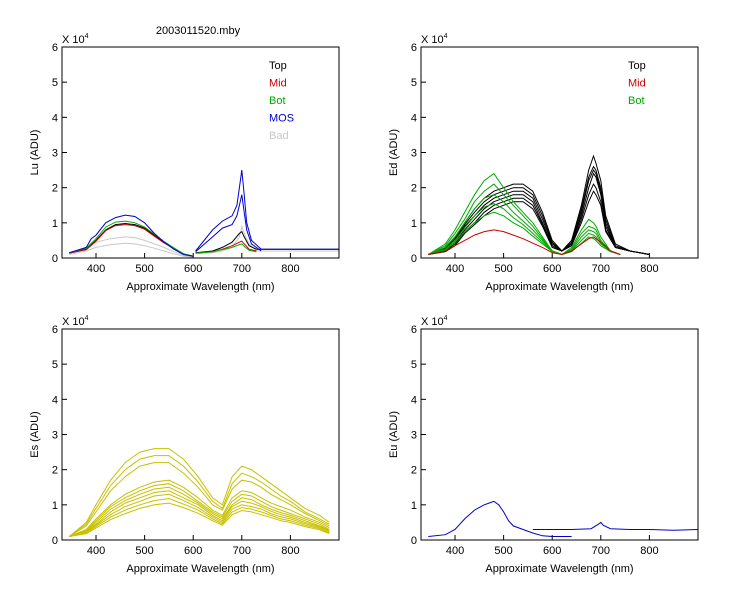  What do you see at coordinates (394, 434) in the screenshot?
I see `y-axis-label: Eu (ADU)` at bounding box center [394, 434].